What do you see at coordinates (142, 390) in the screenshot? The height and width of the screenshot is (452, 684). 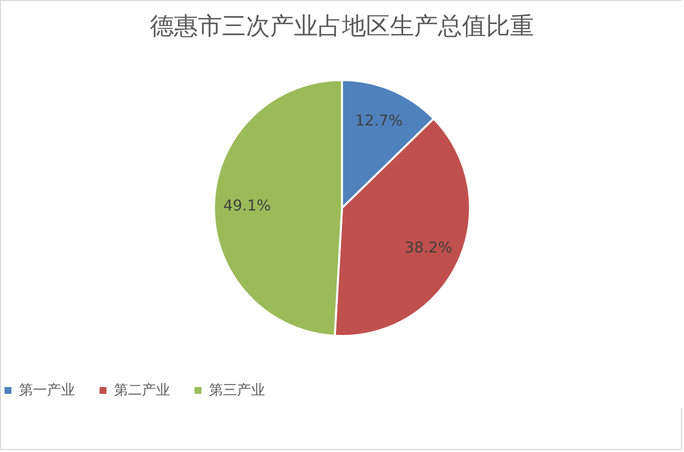 I see `legend-label: 第二产业` at bounding box center [142, 390].